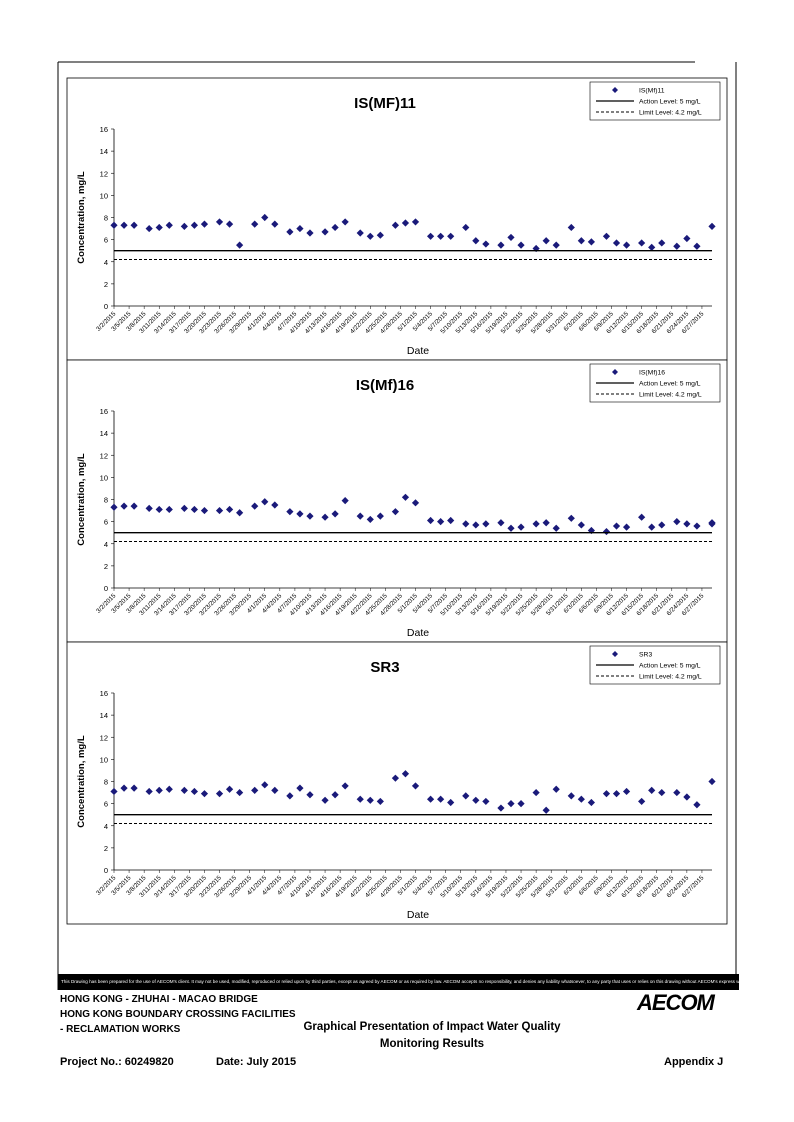 The height and width of the screenshot is (1122, 794). I want to click on chart-title: IS(MF)11, so click(385, 103).